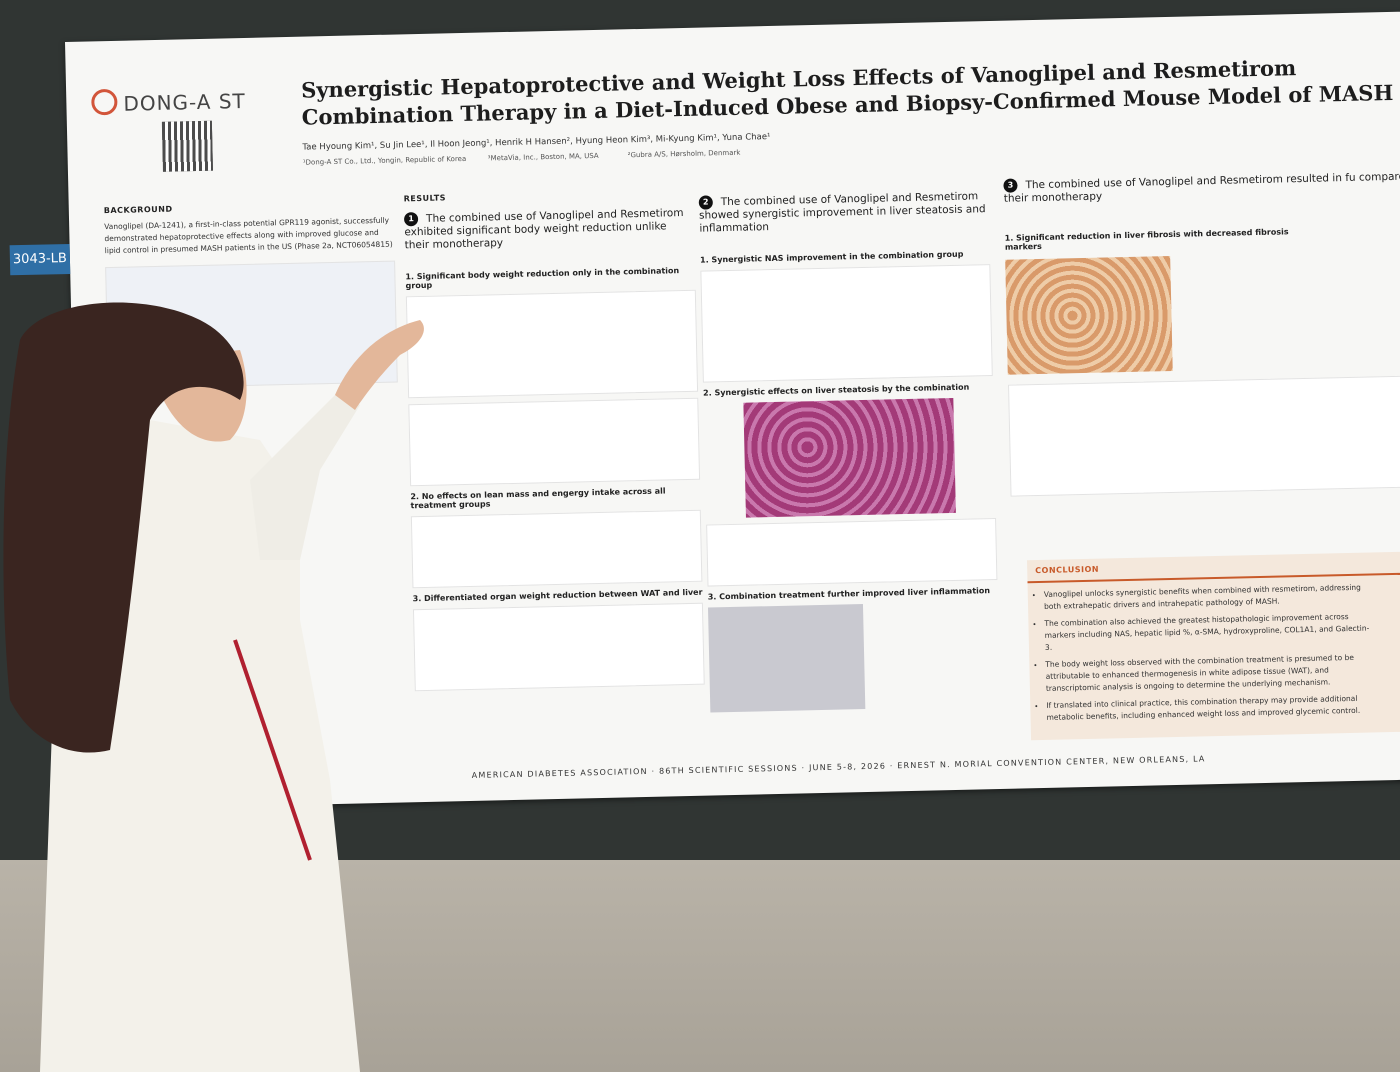 The image size is (1400, 1072). I want to click on raised-arm, so click(305, 475).